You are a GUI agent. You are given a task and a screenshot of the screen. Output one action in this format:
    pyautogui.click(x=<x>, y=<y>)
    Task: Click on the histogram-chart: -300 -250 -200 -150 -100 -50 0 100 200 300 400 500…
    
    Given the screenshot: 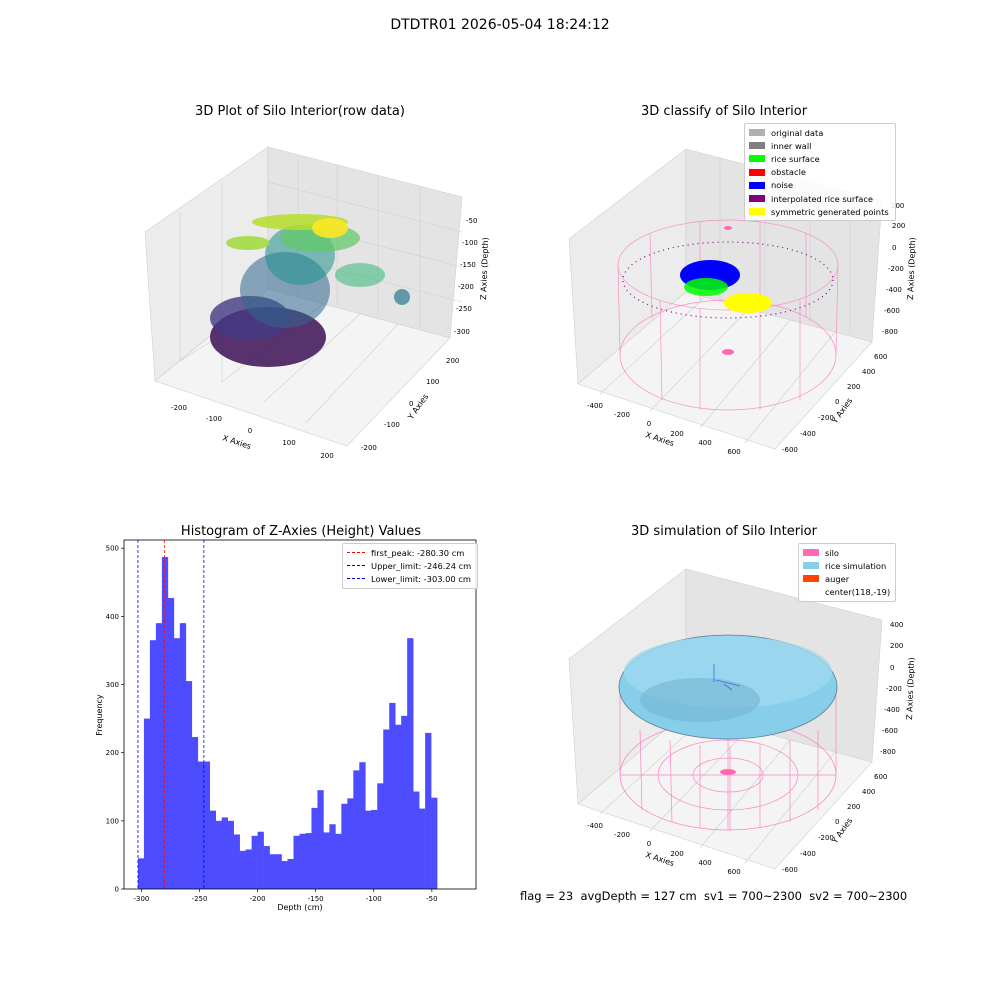 What is the action you would take?
    pyautogui.click(x=286, y=725)
    